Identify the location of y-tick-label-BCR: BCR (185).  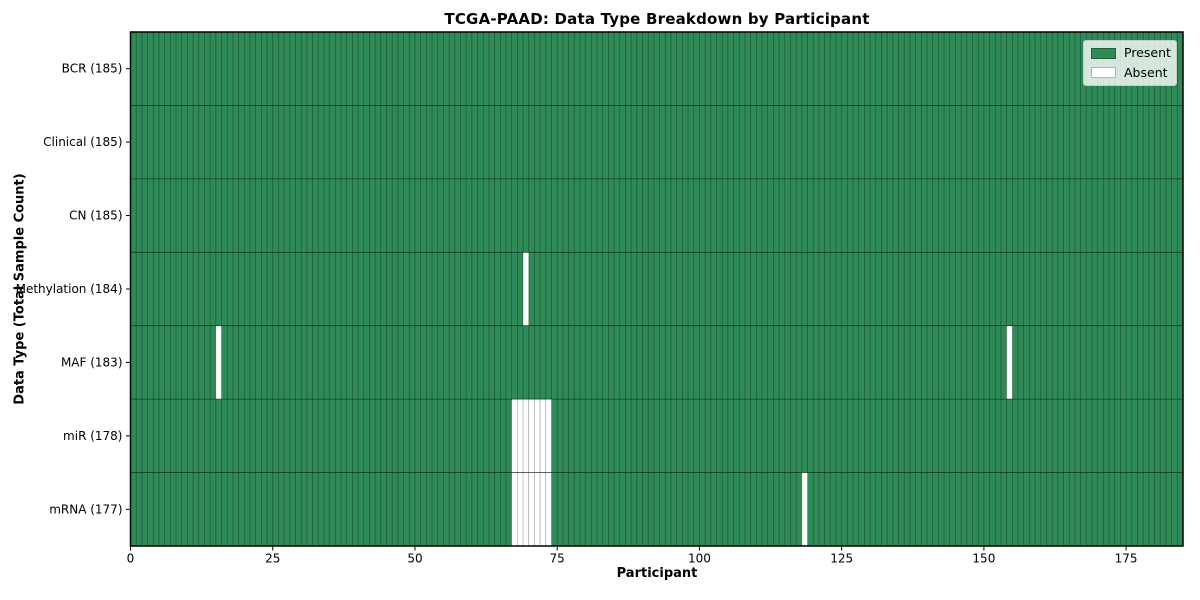
(92, 69).